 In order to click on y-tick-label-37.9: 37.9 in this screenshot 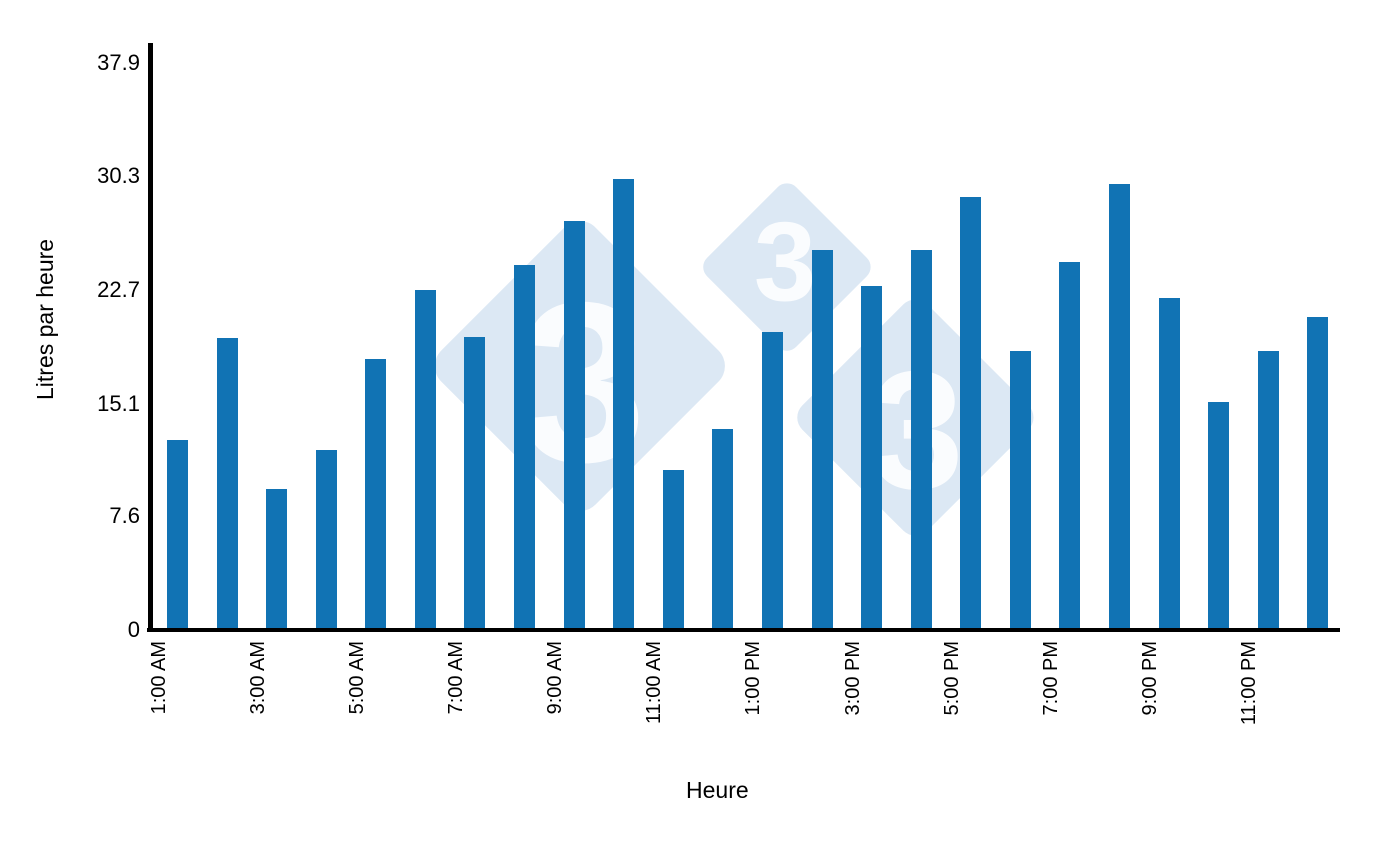, I will do `click(118, 62)`.